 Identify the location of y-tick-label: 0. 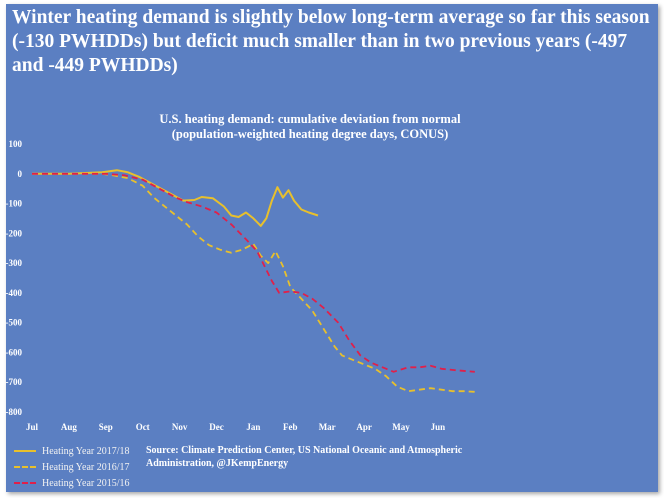
(20, 174).